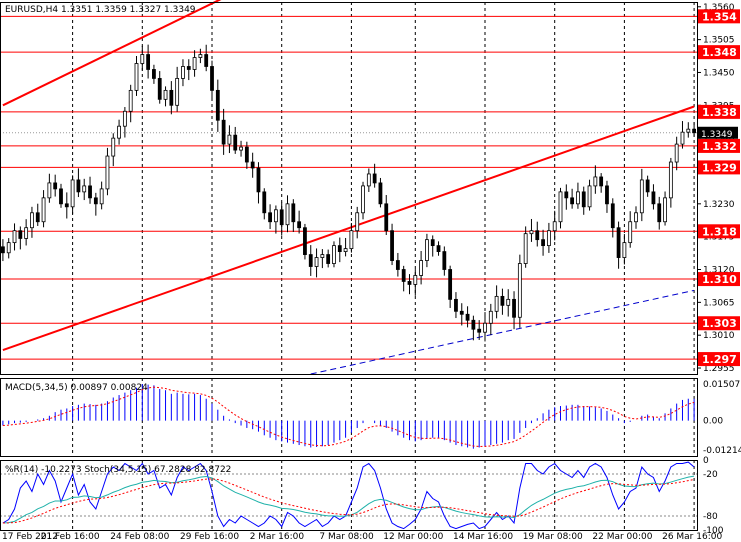 The image size is (741, 542). Describe the element at coordinates (710, 517) in the screenshot. I see `osc-tick-label: -80` at that location.